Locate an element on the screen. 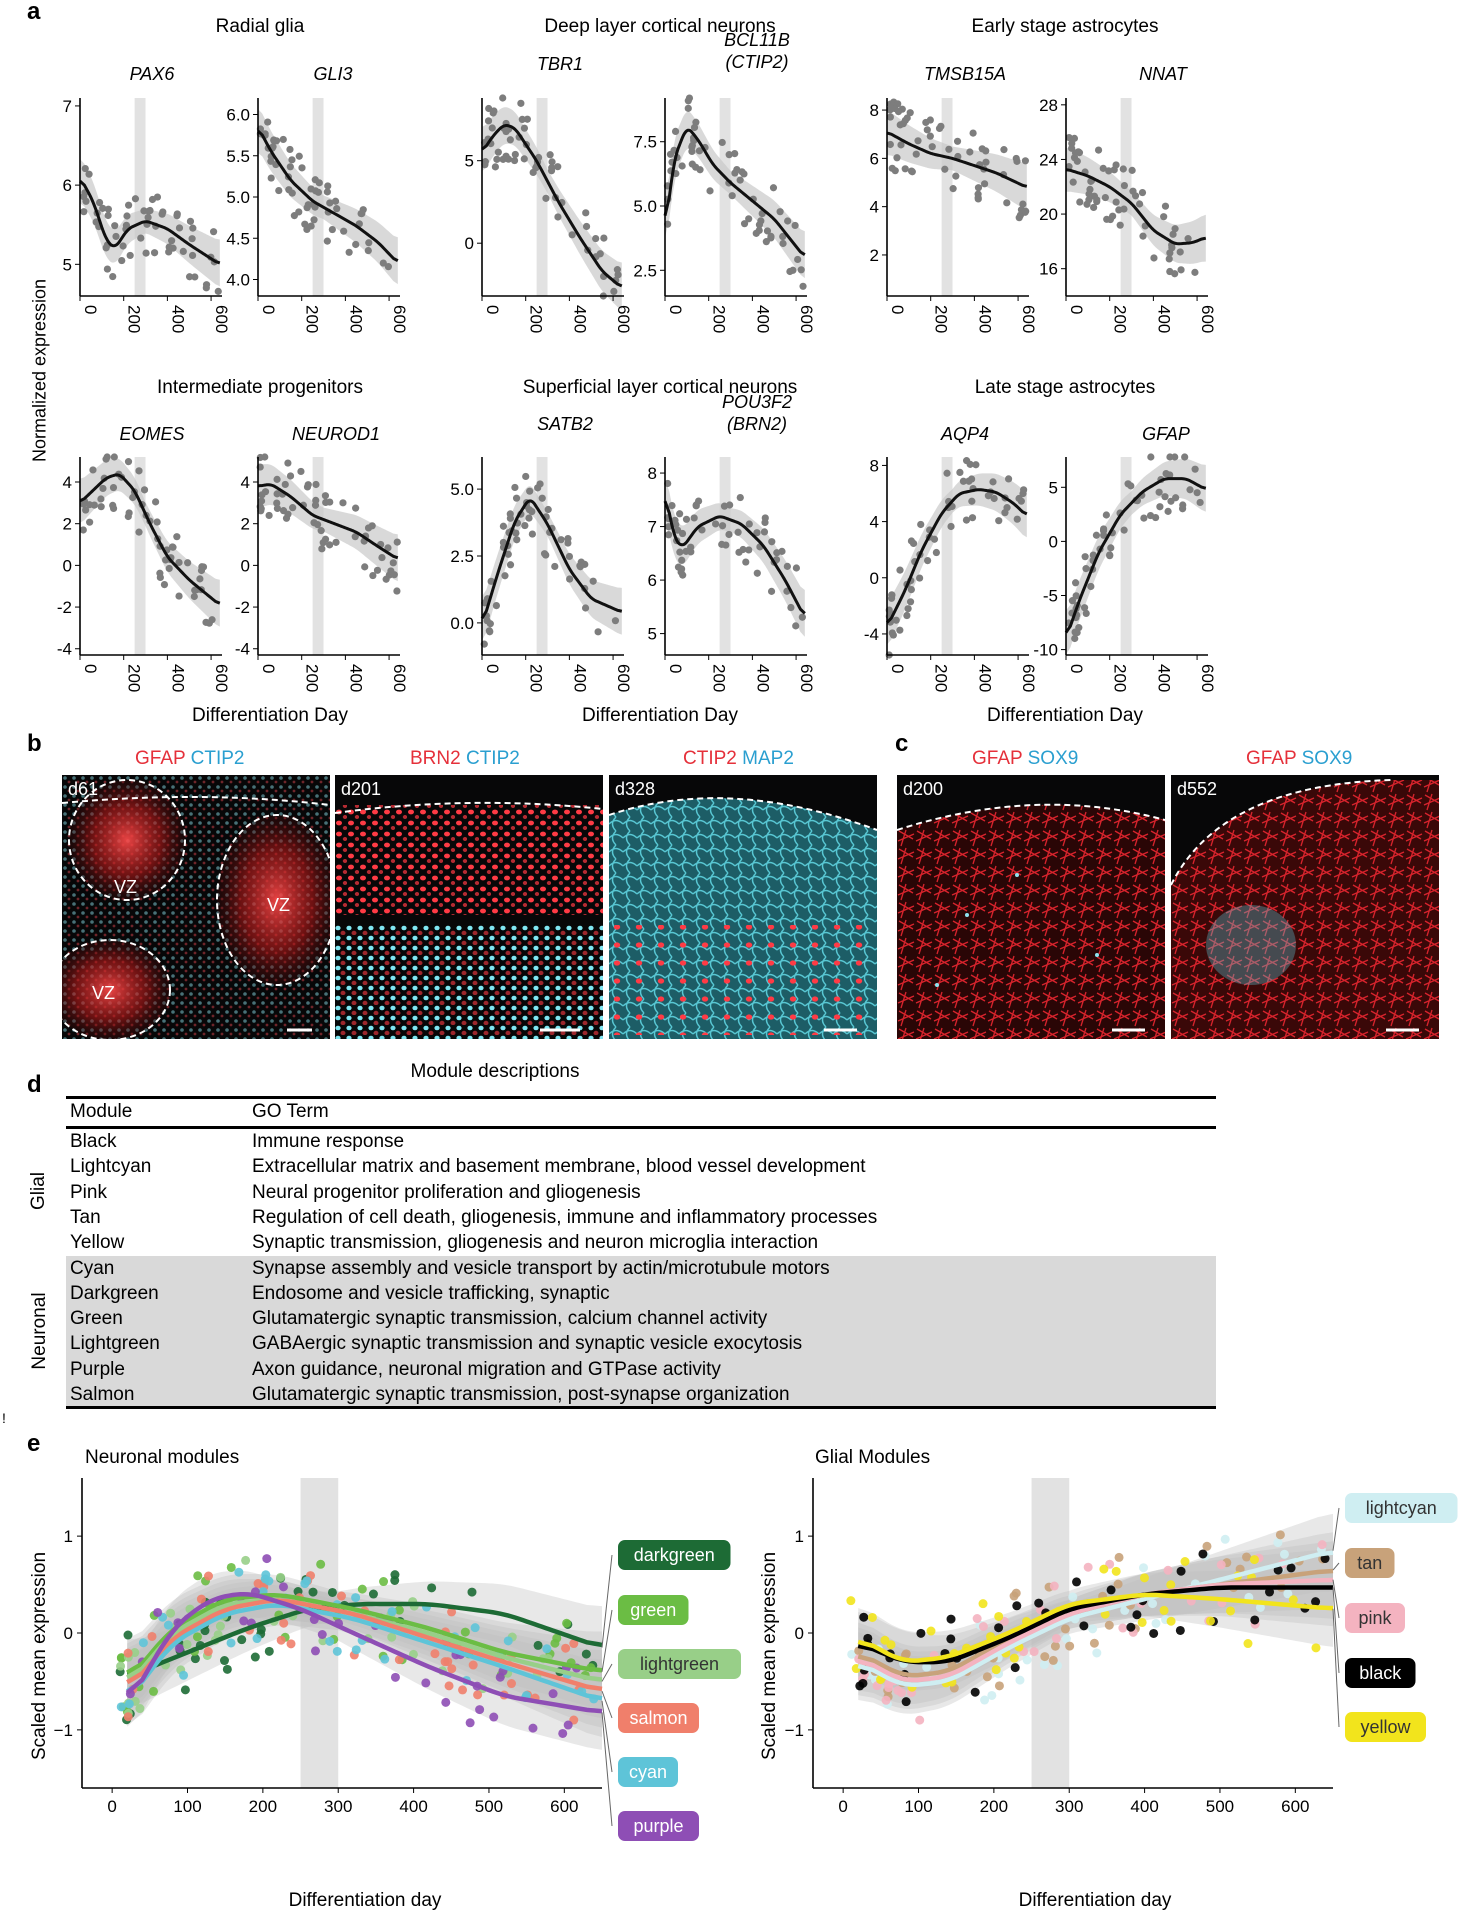 This screenshot has height=1920, width=1466. day-label: d552 is located at coordinates (1197, 789).